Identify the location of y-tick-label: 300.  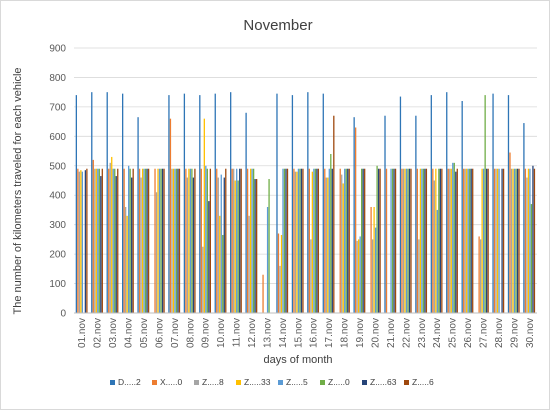
(57, 225).